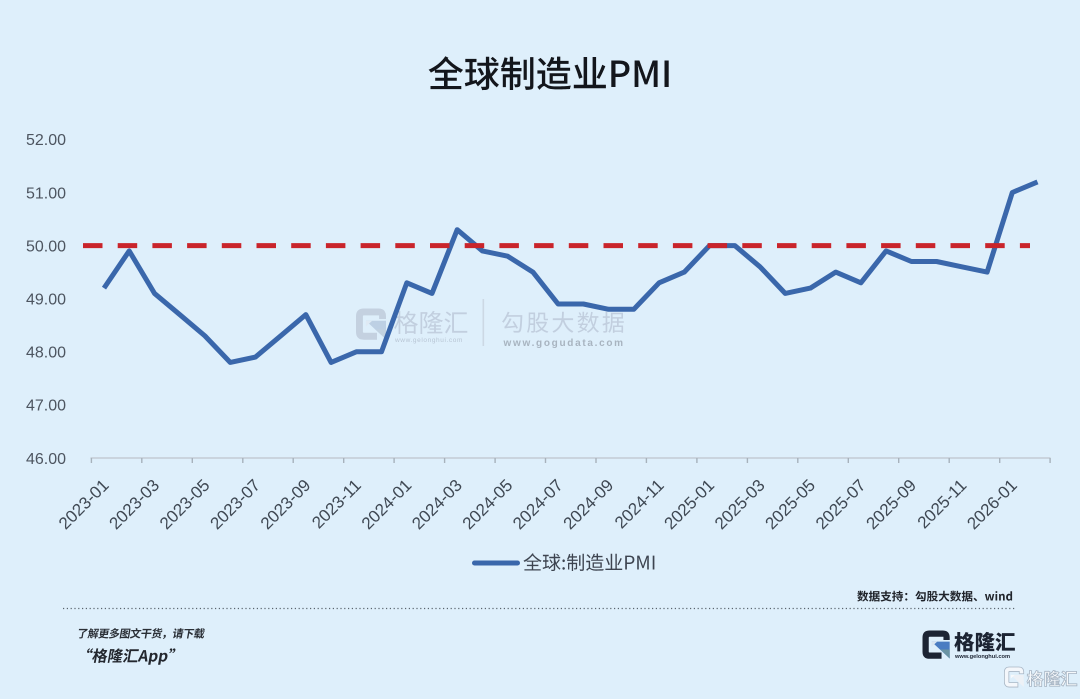 The height and width of the screenshot is (699, 1080). What do you see at coordinates (690, 505) in the screenshot?
I see `svg-text: 2025-01` at bounding box center [690, 505].